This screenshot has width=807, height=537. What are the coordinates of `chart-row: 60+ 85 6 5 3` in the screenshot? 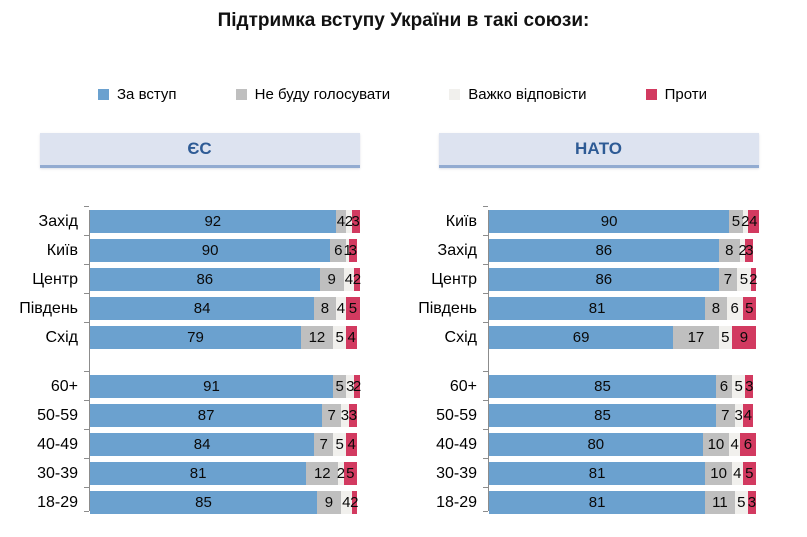 It's located at (600, 384).